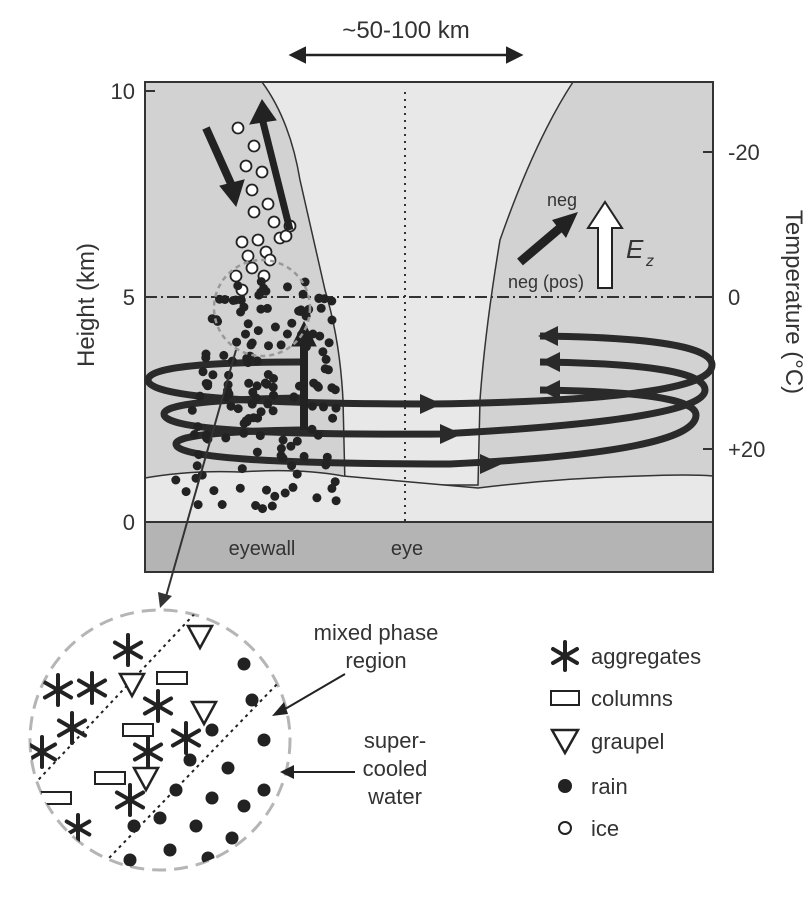 The width and height of the screenshot is (803, 908). I want to click on y-tick-0: 0, so click(129, 522).